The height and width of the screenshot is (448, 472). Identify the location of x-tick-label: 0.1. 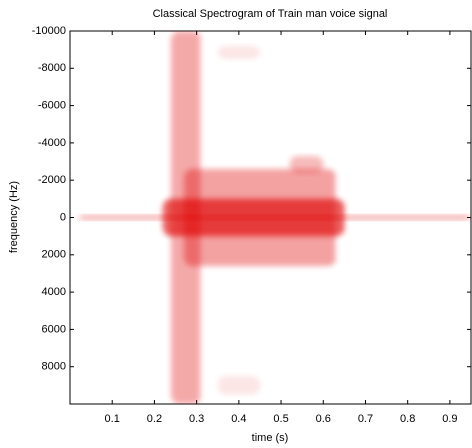
(112, 419).